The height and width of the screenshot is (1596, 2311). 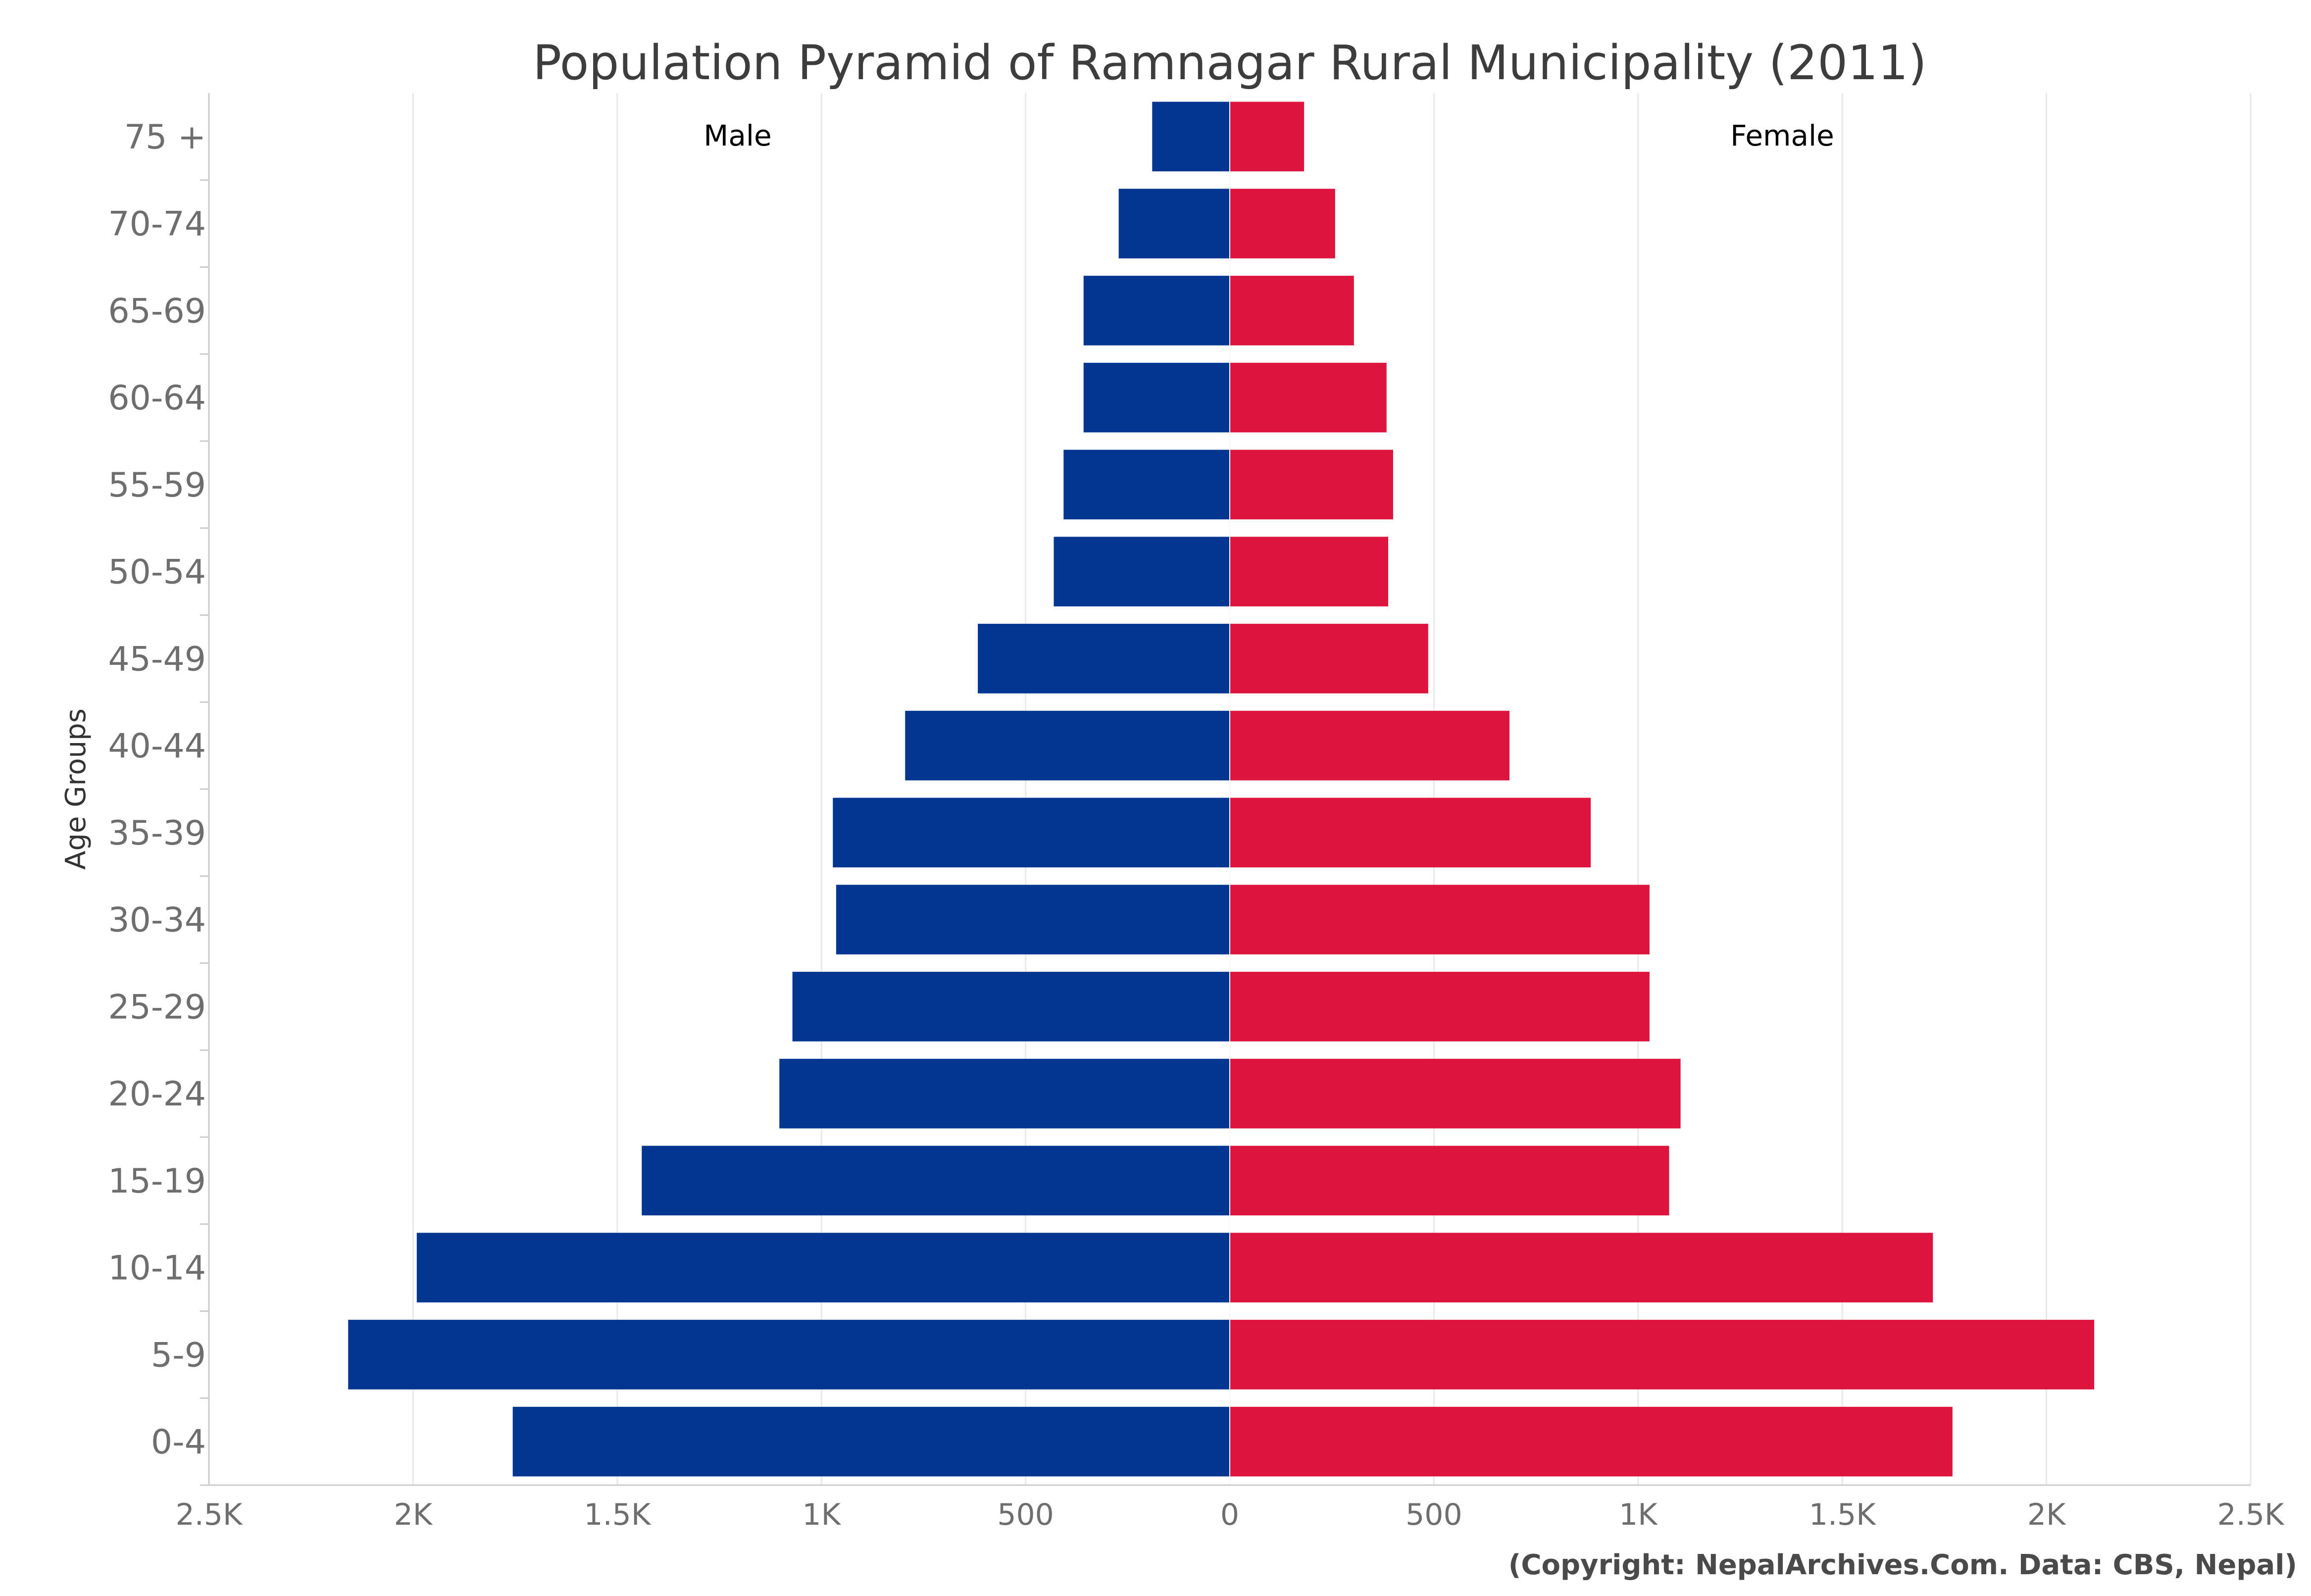 I want to click on y-tick-label: 50-54, so click(x=157, y=572).